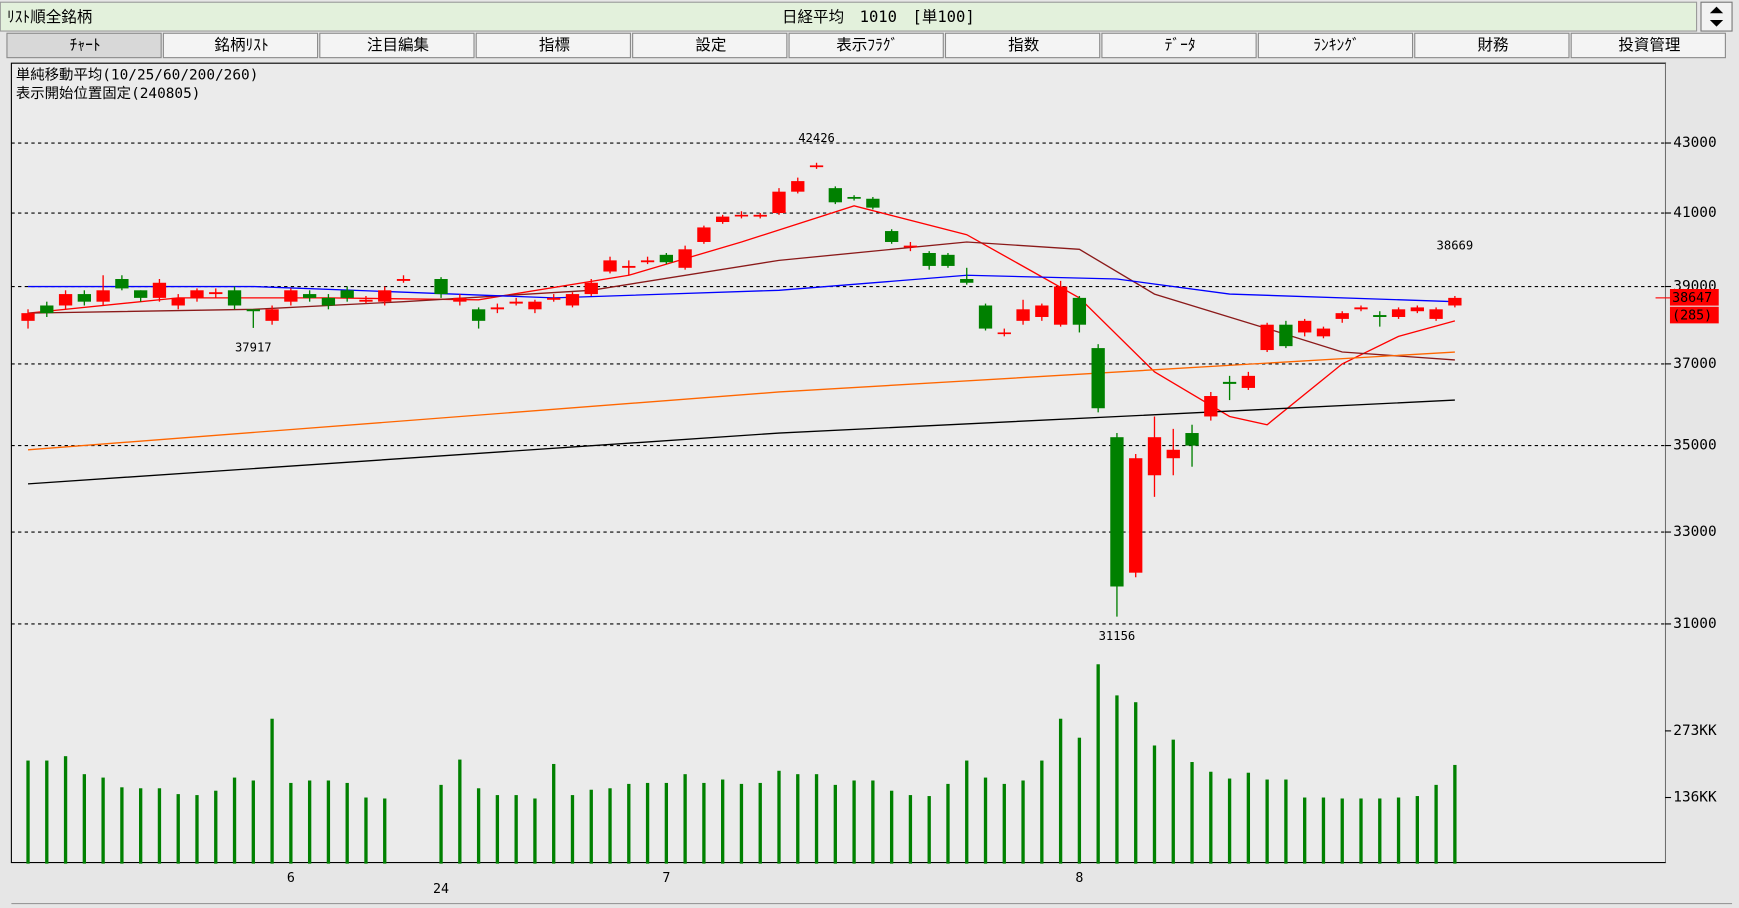  I want to click on volume-tick-label: 136KK, so click(1695, 798).